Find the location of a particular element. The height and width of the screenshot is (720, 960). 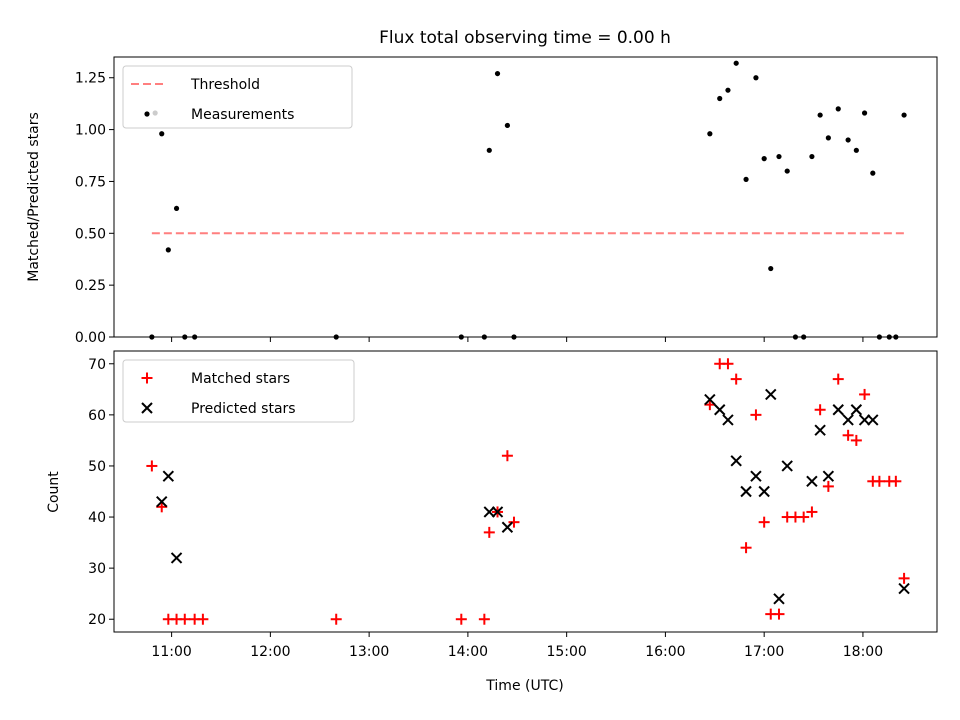

y-tick-label: 30 is located at coordinates (97, 569).